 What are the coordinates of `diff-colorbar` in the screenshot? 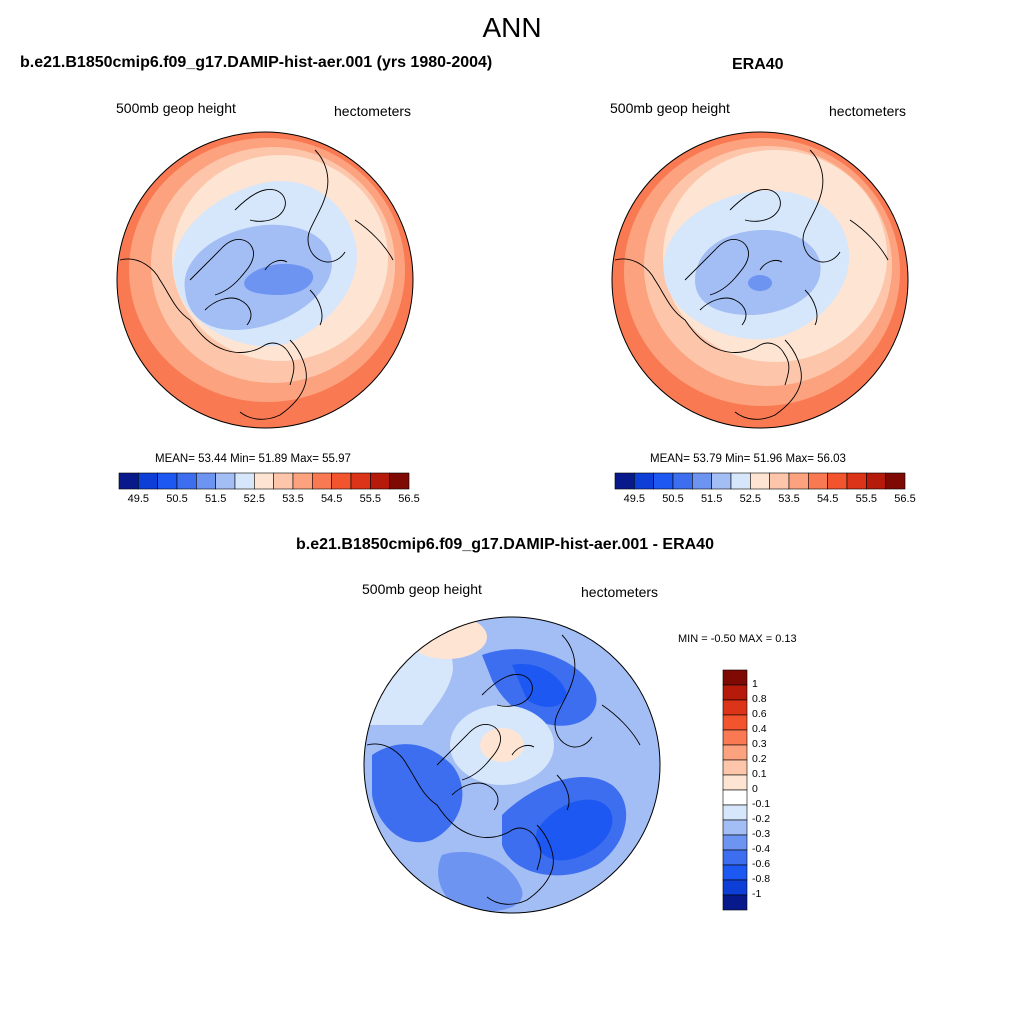 It's located at (735, 790).